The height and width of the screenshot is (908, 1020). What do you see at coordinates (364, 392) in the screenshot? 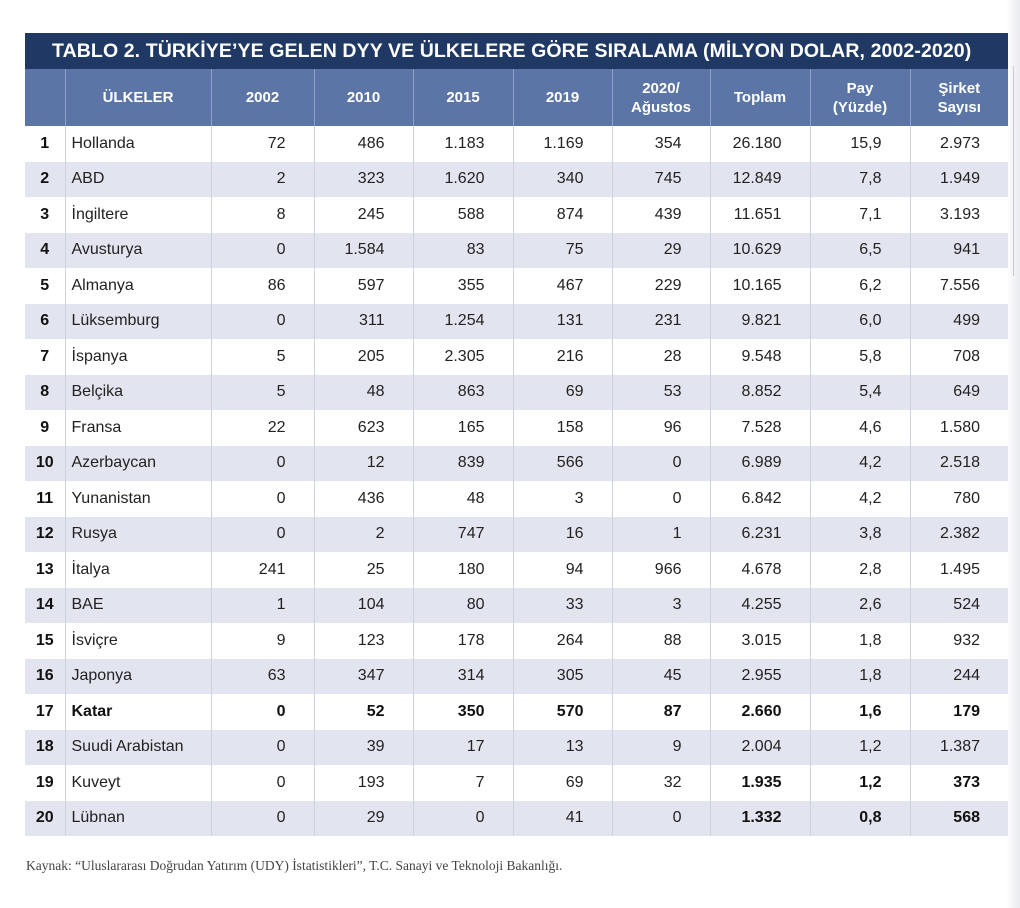
I see `cell-2010: 48` at bounding box center [364, 392].